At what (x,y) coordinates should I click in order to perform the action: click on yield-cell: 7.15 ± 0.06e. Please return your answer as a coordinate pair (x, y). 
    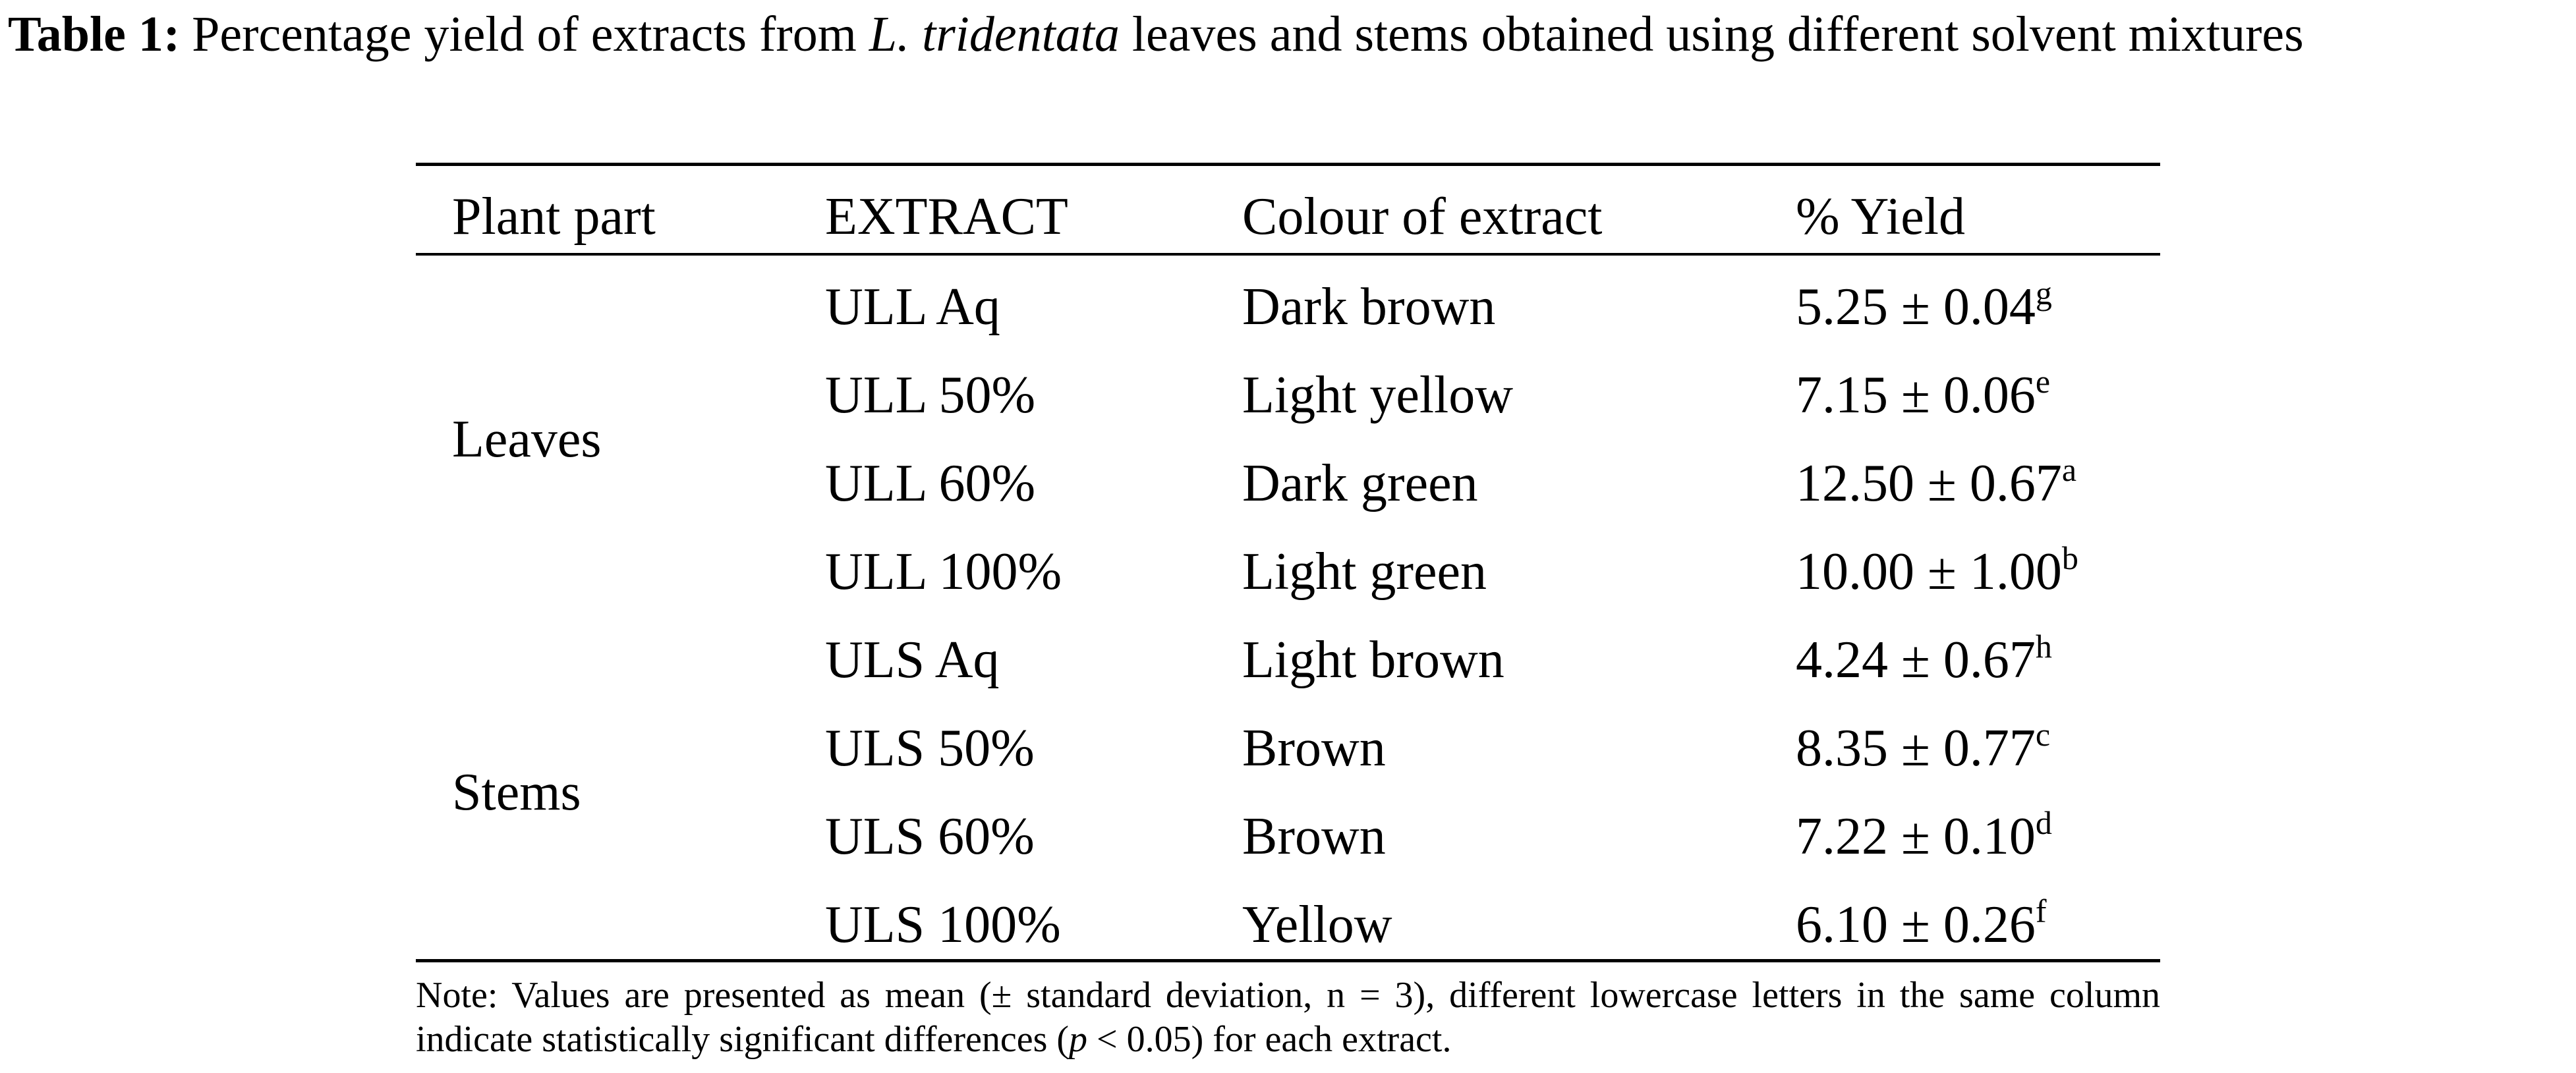
    Looking at the image, I should click on (1923, 395).